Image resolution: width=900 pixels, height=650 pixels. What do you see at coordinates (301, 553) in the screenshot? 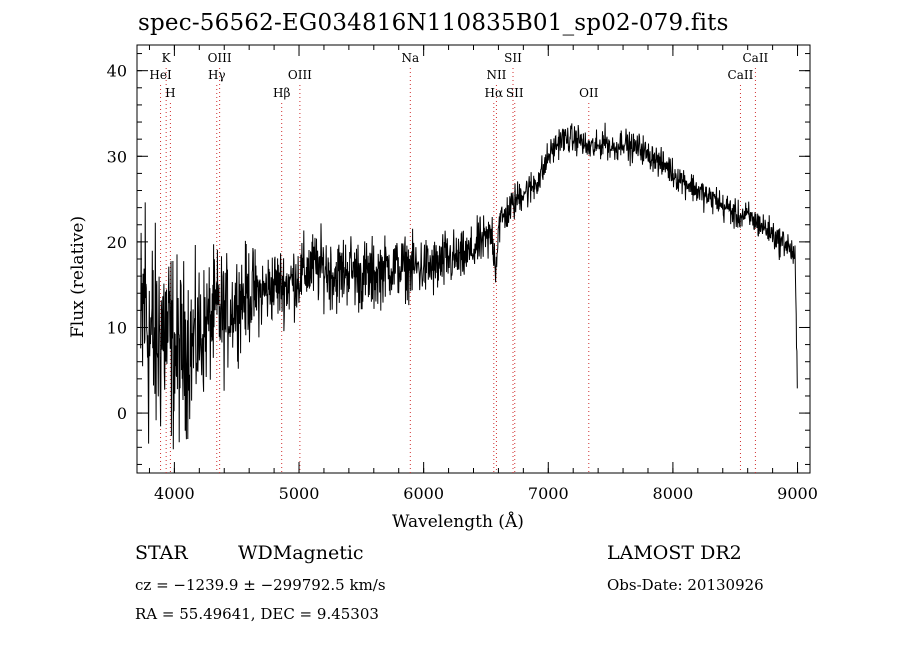
I see `object-subclass: WDMagnetic` at bounding box center [301, 553].